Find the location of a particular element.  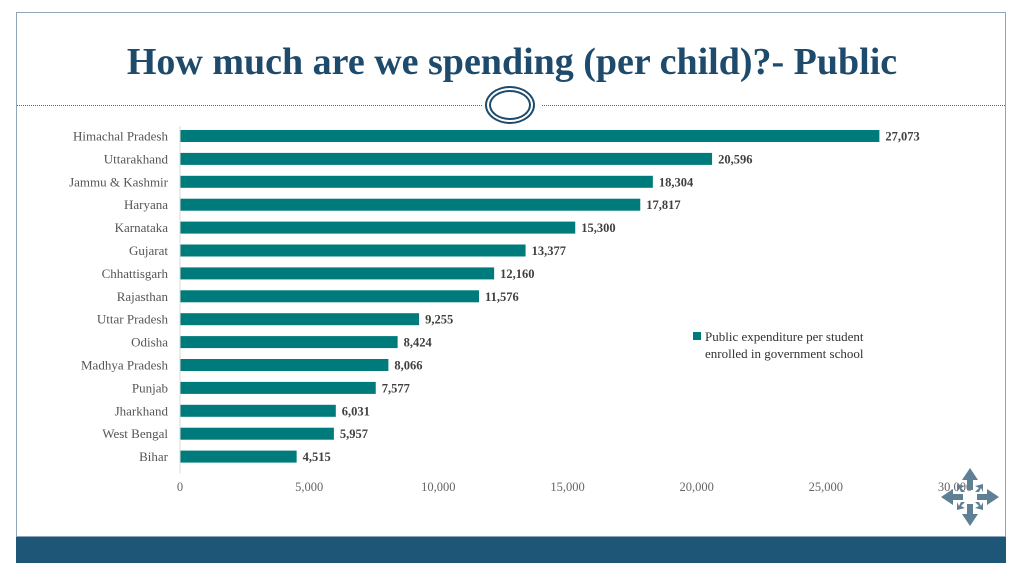

bar-uttar-pradesh is located at coordinates (300, 319).